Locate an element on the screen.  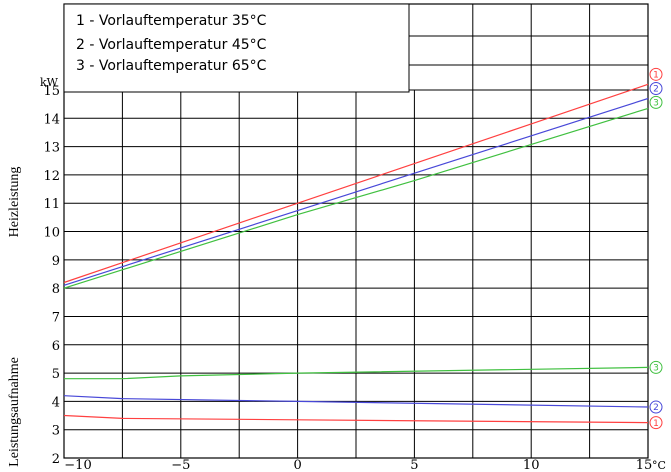
y-tick-label: 4 is located at coordinates (56, 402).